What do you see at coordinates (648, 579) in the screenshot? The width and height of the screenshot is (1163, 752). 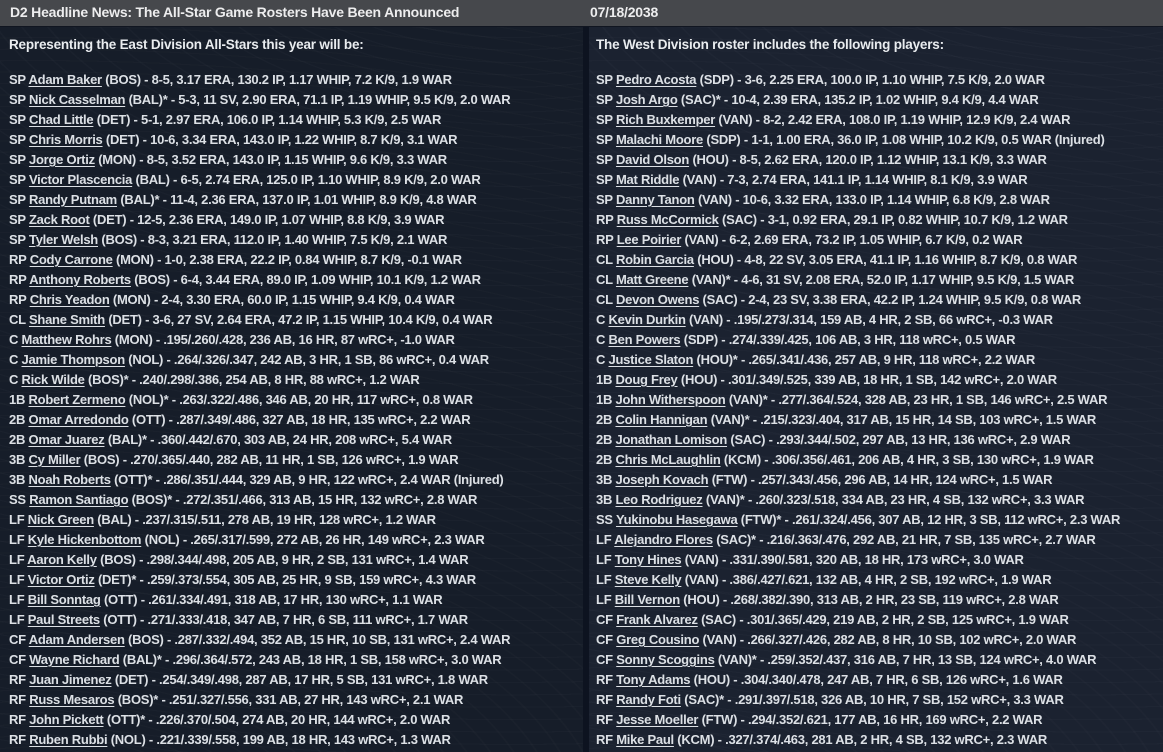 I see `player-name-link: Steve Kelly` at bounding box center [648, 579].